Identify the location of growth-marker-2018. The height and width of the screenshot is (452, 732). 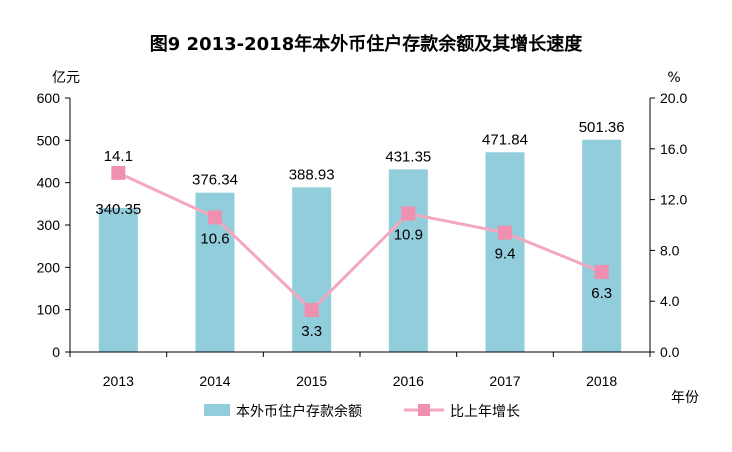
(601, 271).